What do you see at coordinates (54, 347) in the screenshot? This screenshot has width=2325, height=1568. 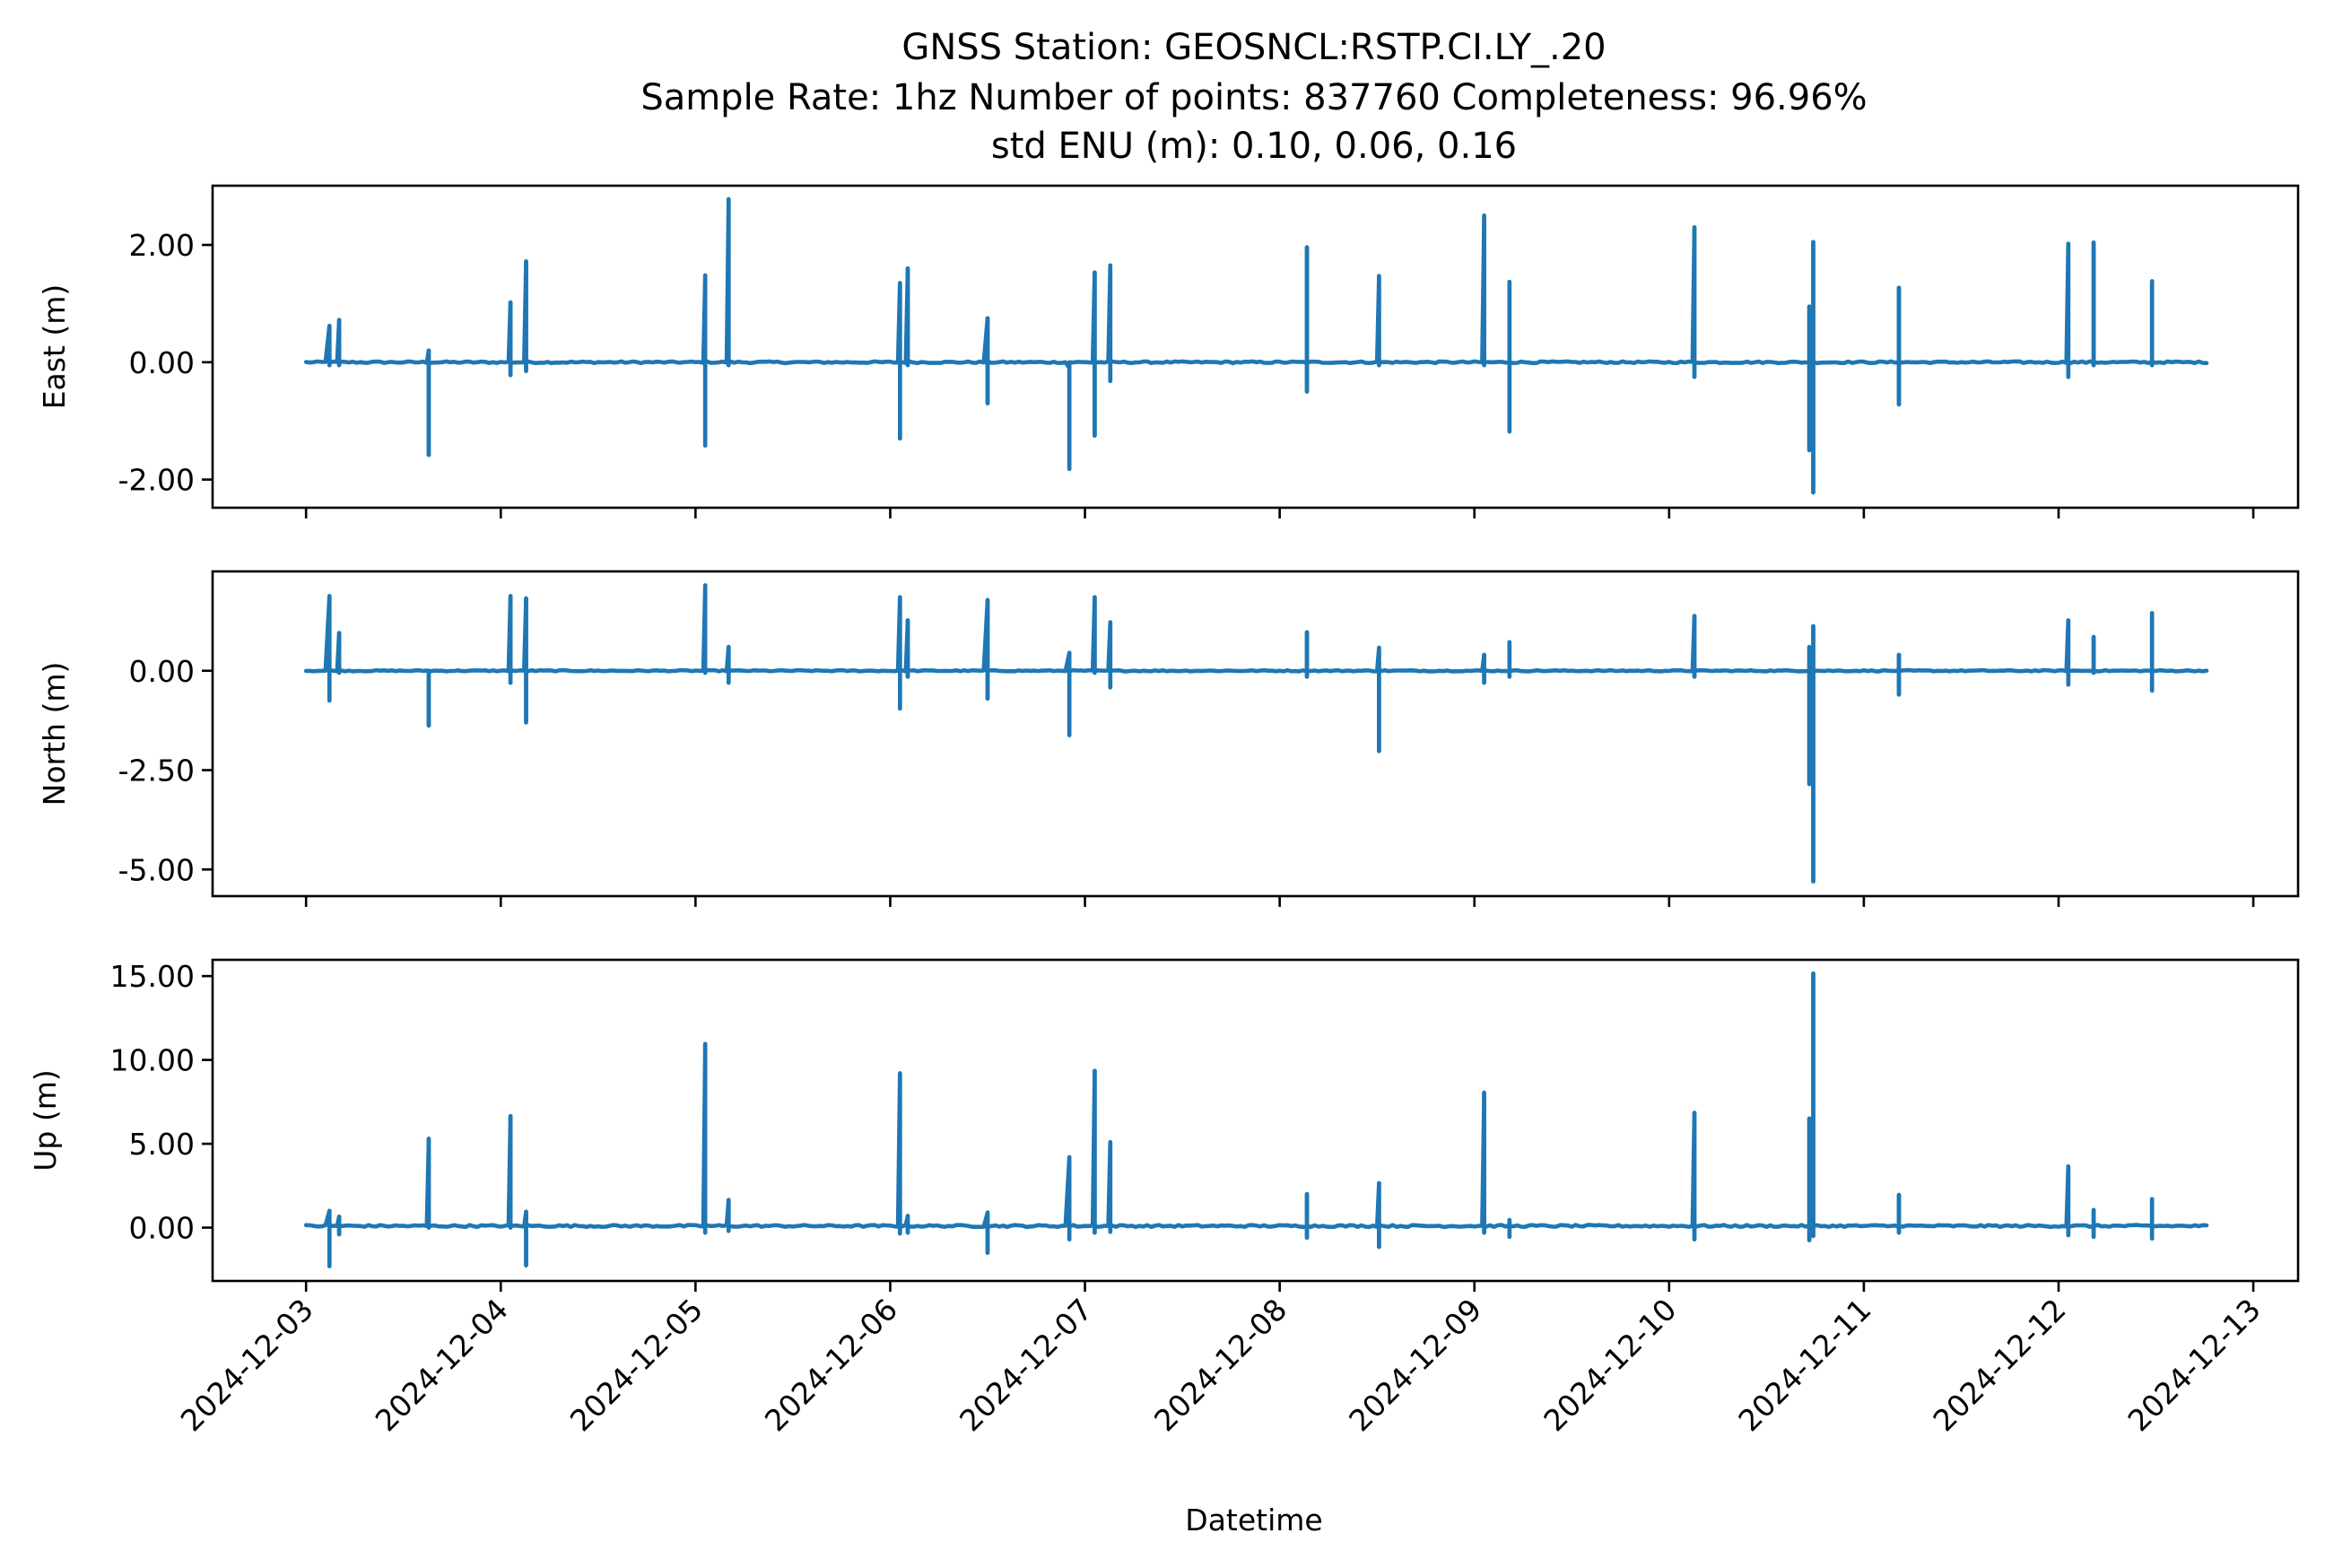 I see `east-y-axis-label: East (m)` at bounding box center [54, 347].